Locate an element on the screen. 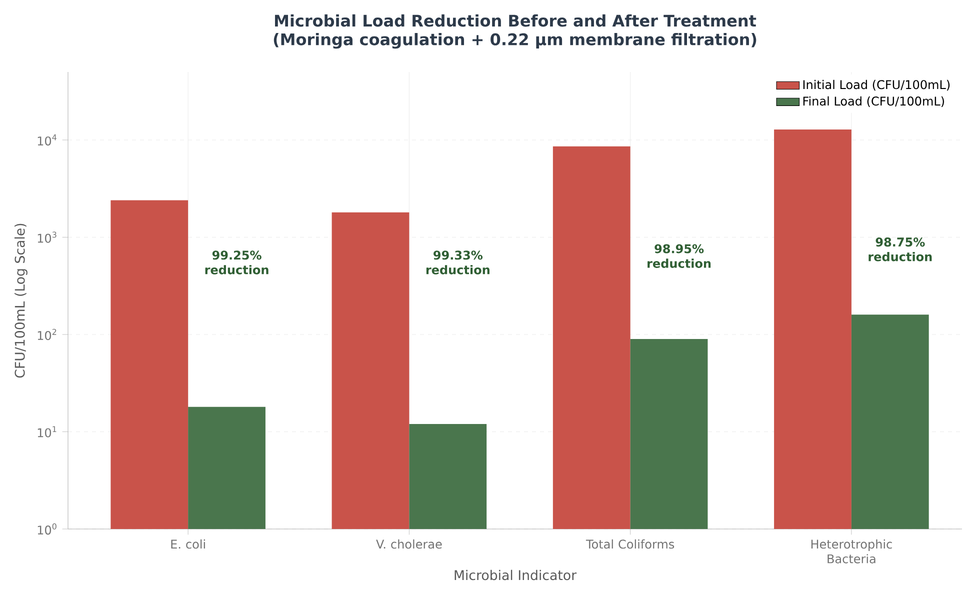  legend-label: Initial Load (CFU/100mL) is located at coordinates (876, 85).